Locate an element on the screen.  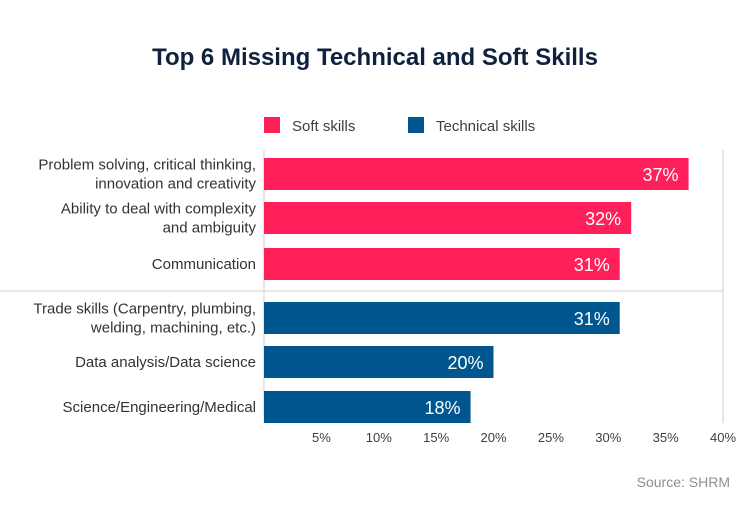
chart-title: Top 6 Missing Technical and Soft Skills is located at coordinates (375, 57).